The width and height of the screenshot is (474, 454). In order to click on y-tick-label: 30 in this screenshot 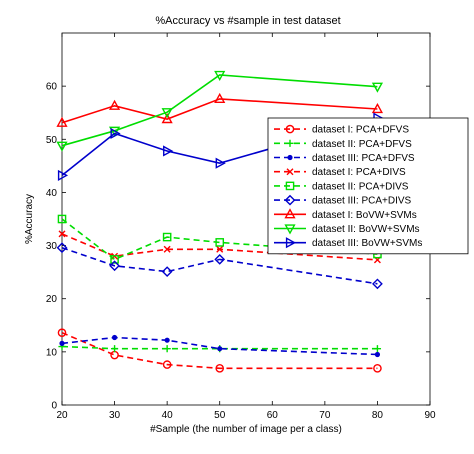, I will do `click(52, 246)`.